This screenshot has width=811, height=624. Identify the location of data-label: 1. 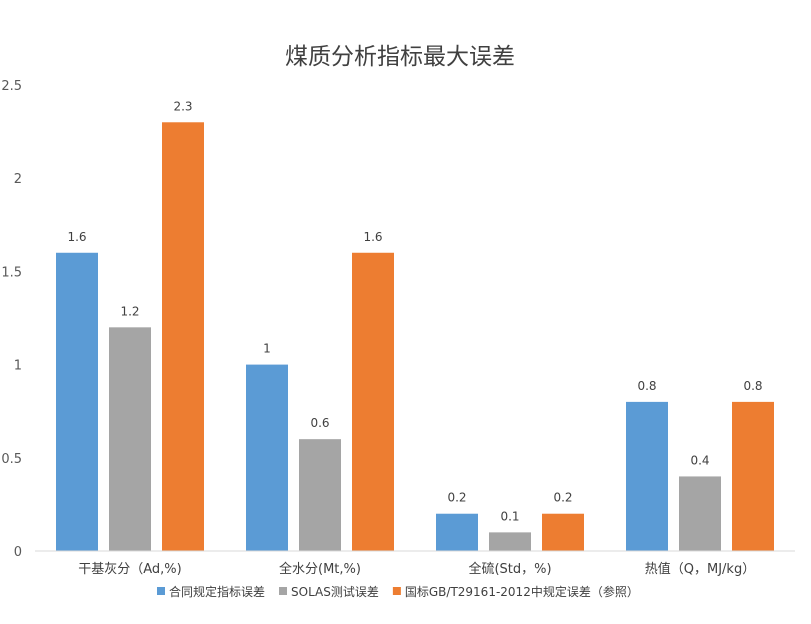
(267, 349).